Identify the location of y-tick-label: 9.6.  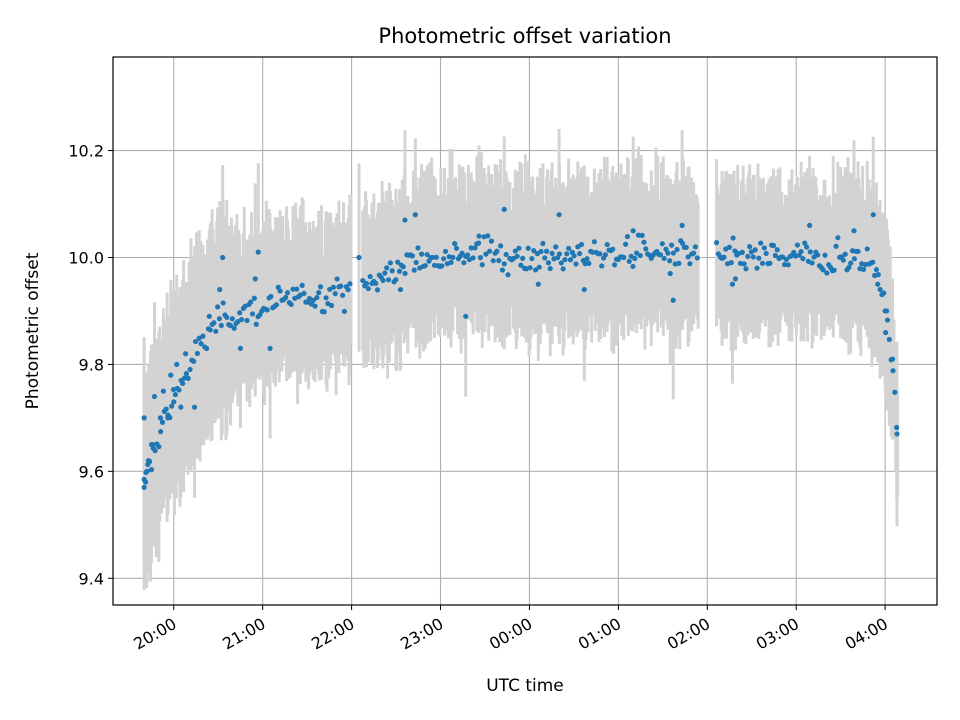
(91, 471).